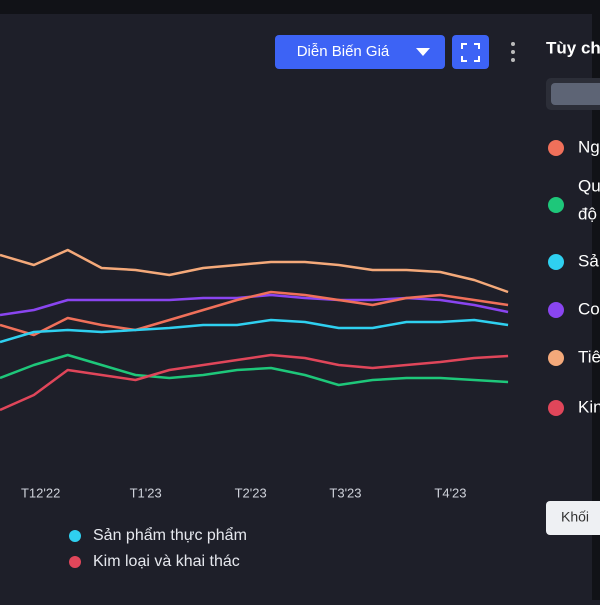 Image resolution: width=600 pixels, height=605 pixels. What do you see at coordinates (587, 213) in the screenshot?
I see `panel-item: độ` at bounding box center [587, 213].